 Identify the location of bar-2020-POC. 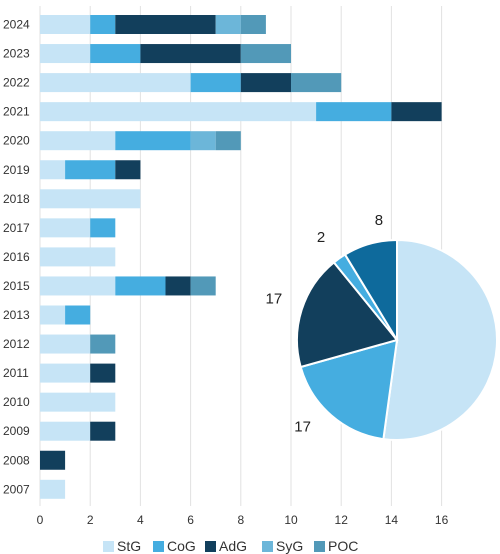
(228, 141).